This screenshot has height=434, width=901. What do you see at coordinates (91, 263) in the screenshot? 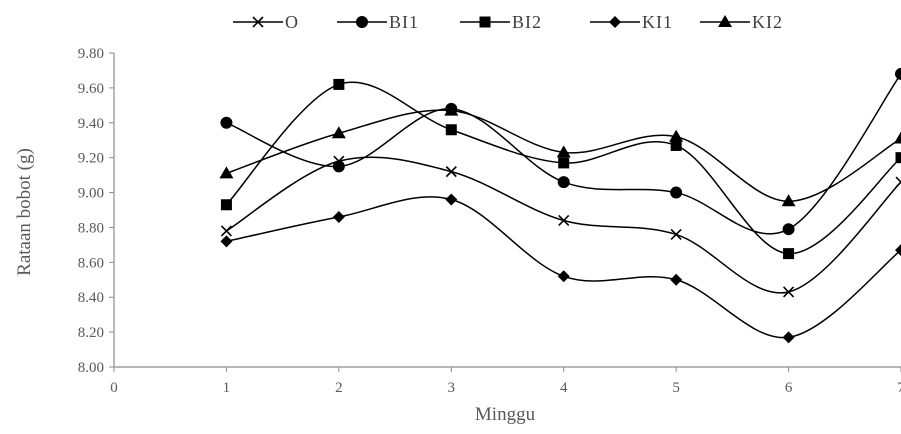
I see `y-tick-label: 8.60` at bounding box center [91, 263].